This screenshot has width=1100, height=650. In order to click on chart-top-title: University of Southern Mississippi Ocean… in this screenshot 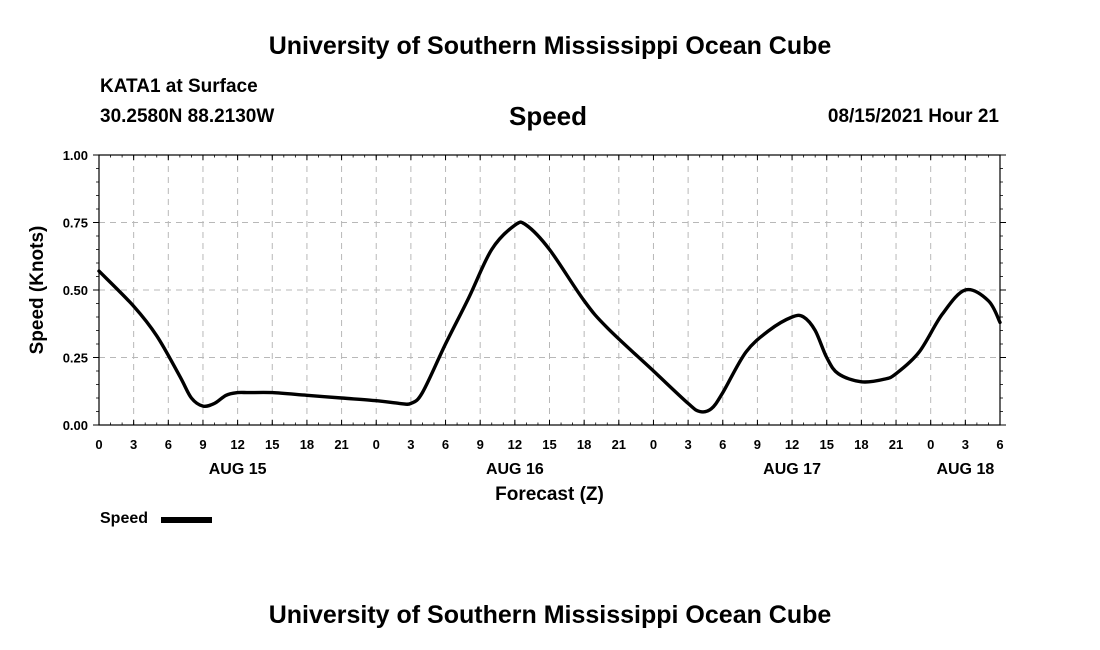, I will do `click(550, 46)`.